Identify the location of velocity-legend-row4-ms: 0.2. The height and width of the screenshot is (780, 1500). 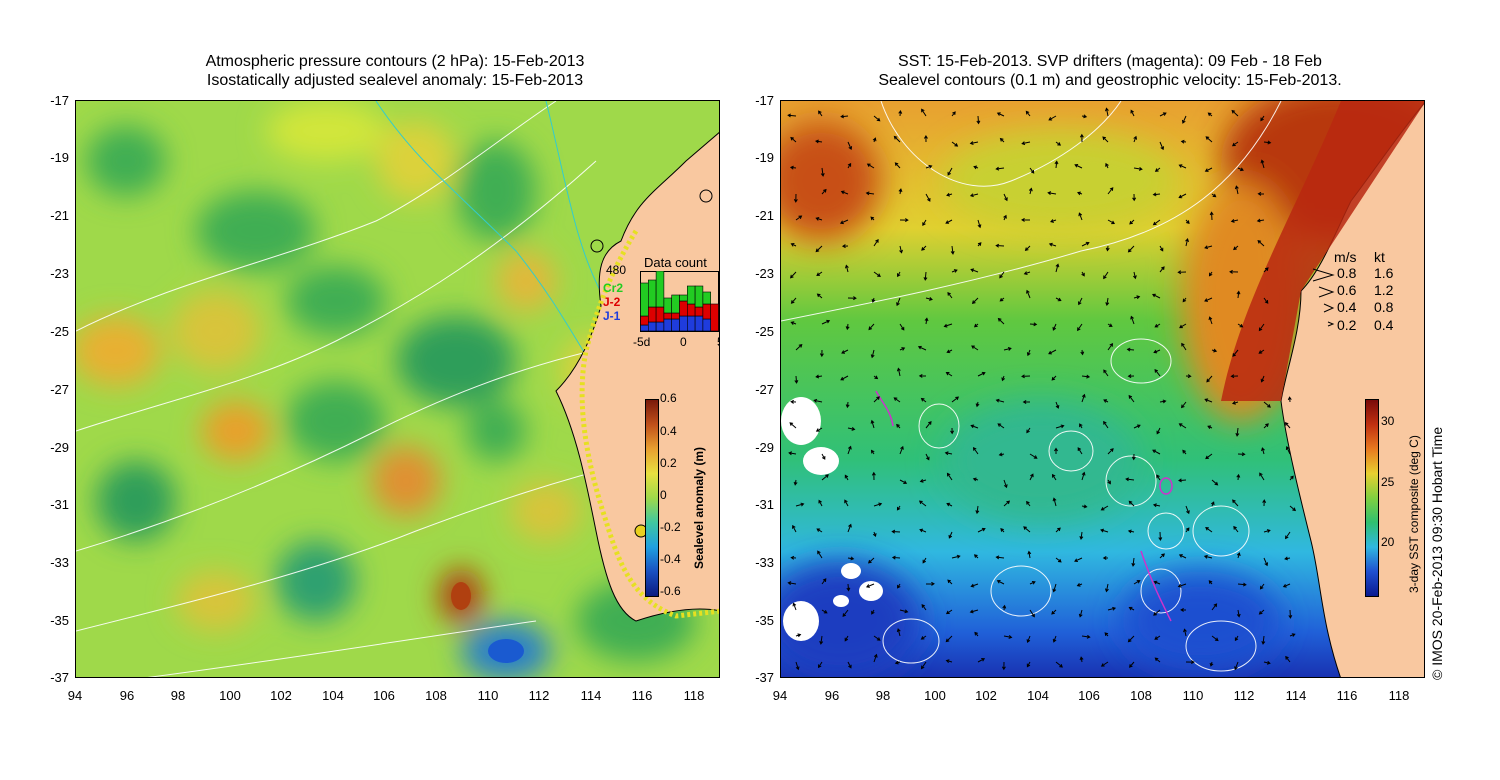
(1347, 325).